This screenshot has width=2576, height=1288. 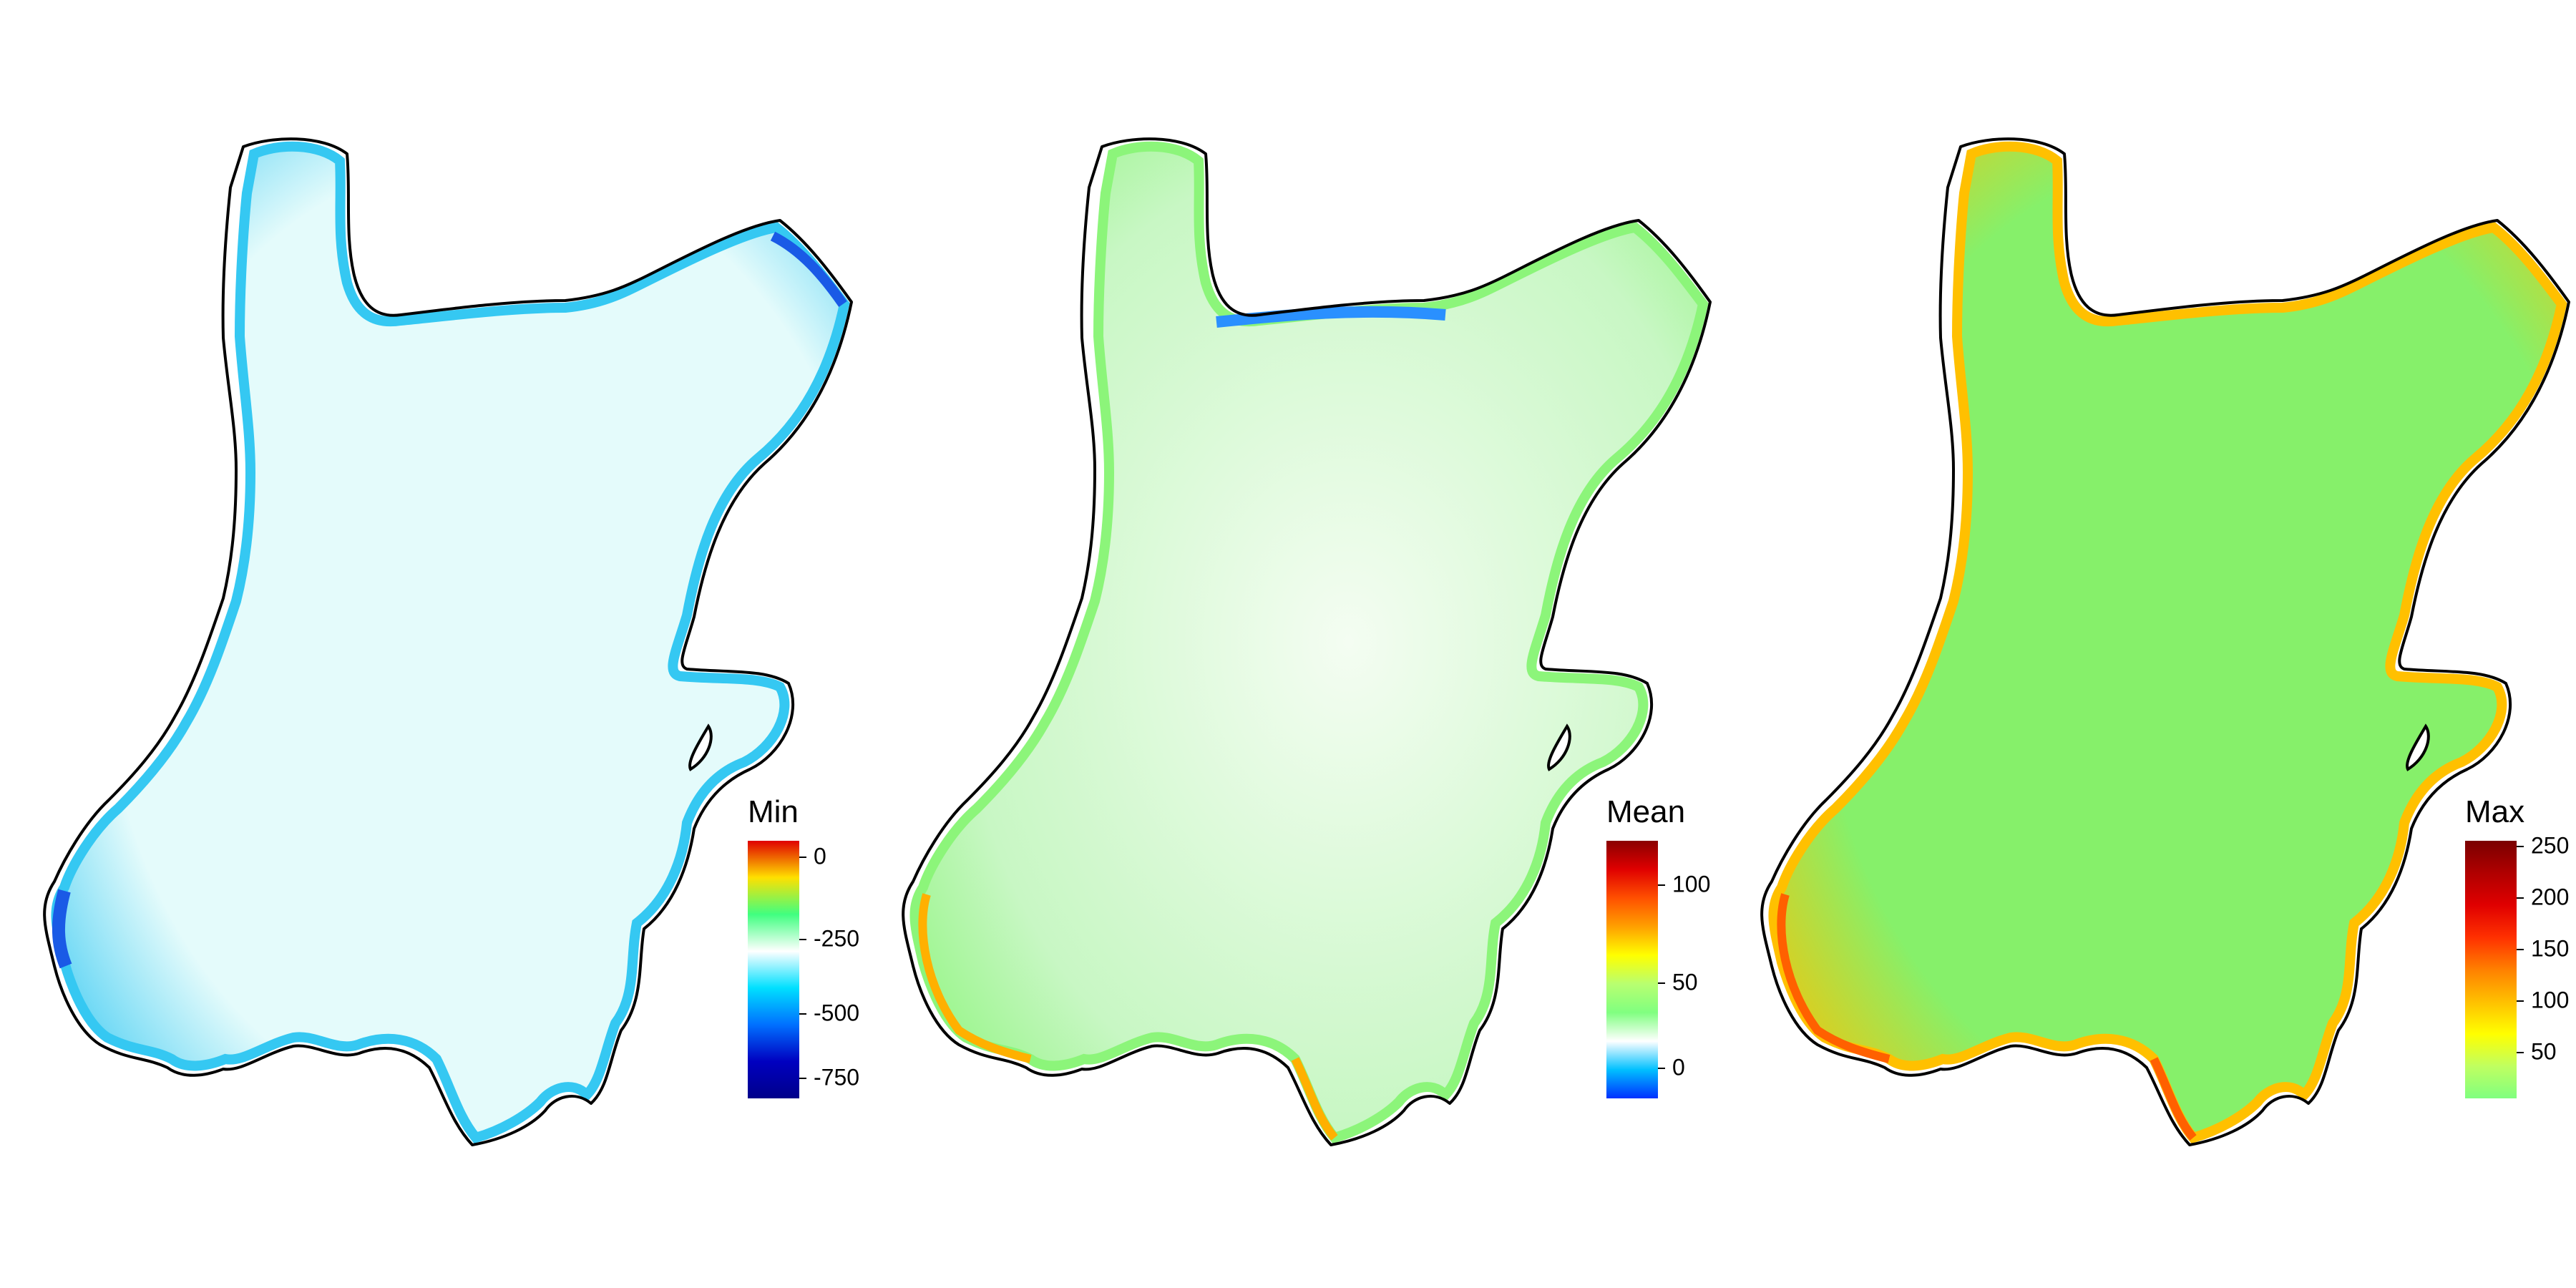 I want to click on legend-tick-label: -750, so click(x=837, y=1077).